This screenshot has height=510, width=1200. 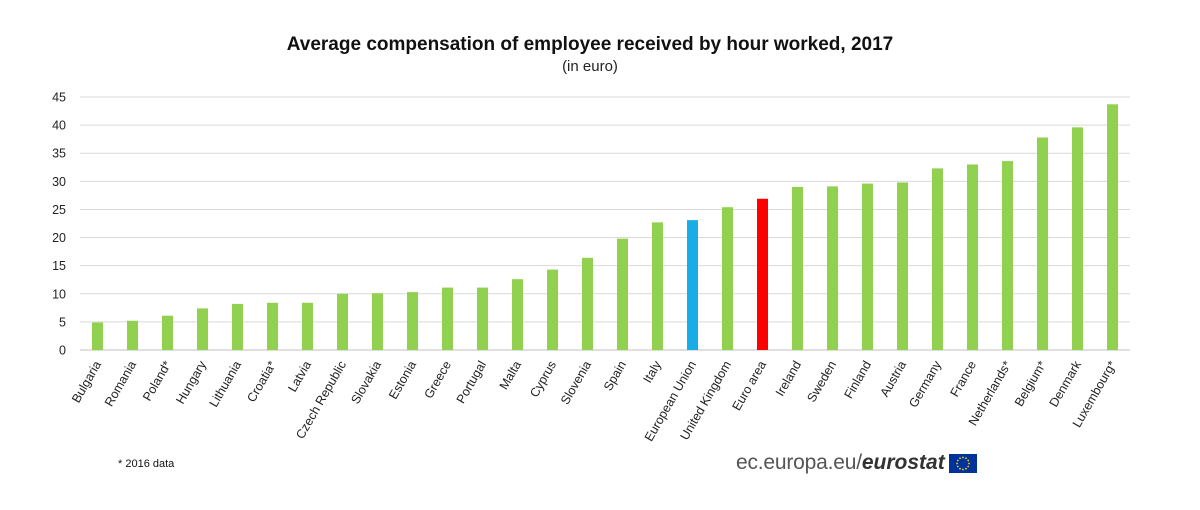 What do you see at coordinates (857, 379) in the screenshot?
I see `x-tick-label: Finland` at bounding box center [857, 379].